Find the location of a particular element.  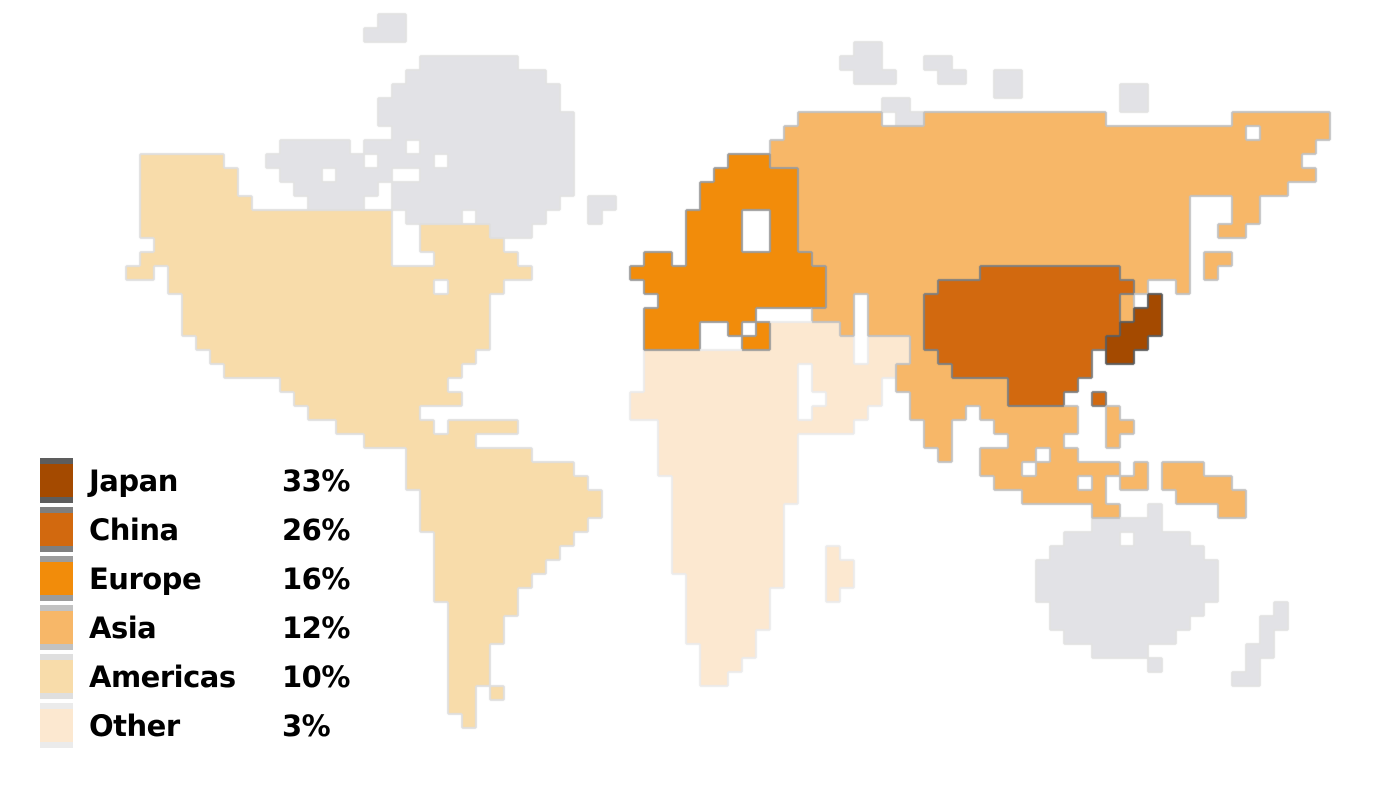

legend-item-americas: Americas 10% is located at coordinates (210, 676).